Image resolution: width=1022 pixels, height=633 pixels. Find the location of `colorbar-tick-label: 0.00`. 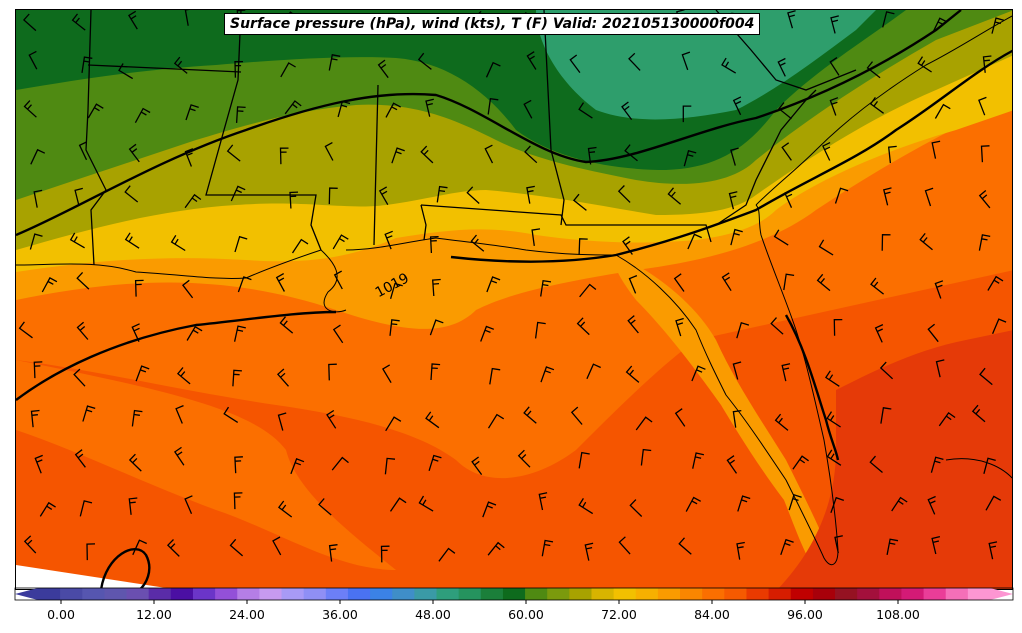

colorbar-tick-label: 0.00 is located at coordinates (61, 614).